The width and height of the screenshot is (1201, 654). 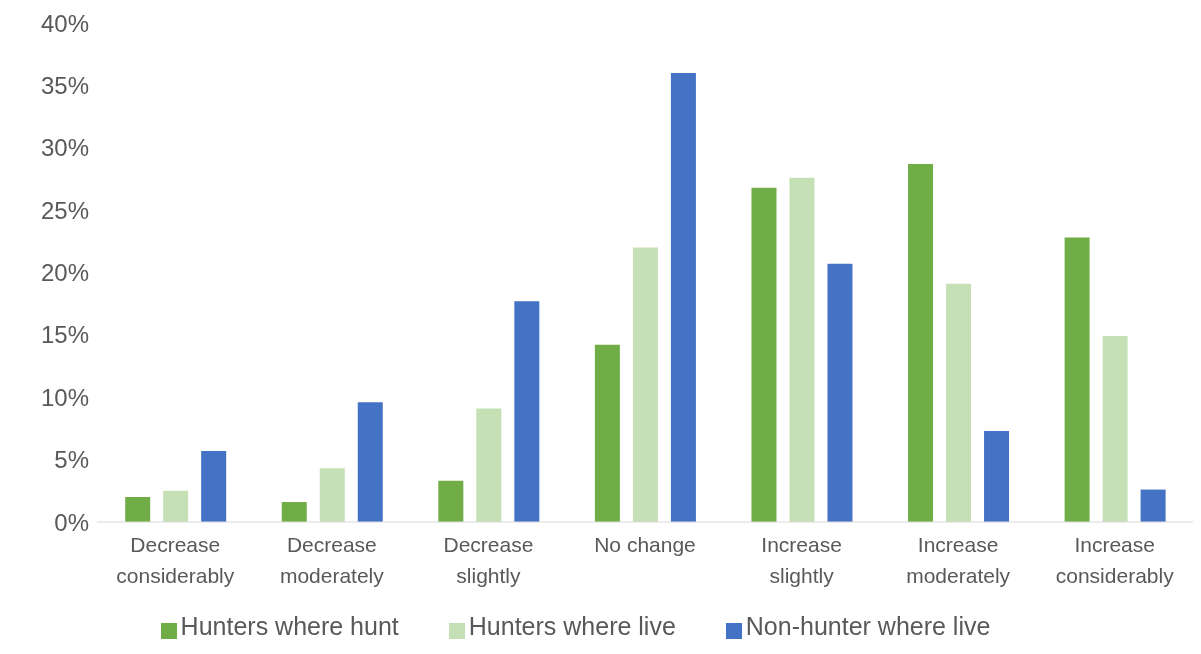 What do you see at coordinates (332, 560) in the screenshot?
I see `x-tick-label: Decrease moderately` at bounding box center [332, 560].